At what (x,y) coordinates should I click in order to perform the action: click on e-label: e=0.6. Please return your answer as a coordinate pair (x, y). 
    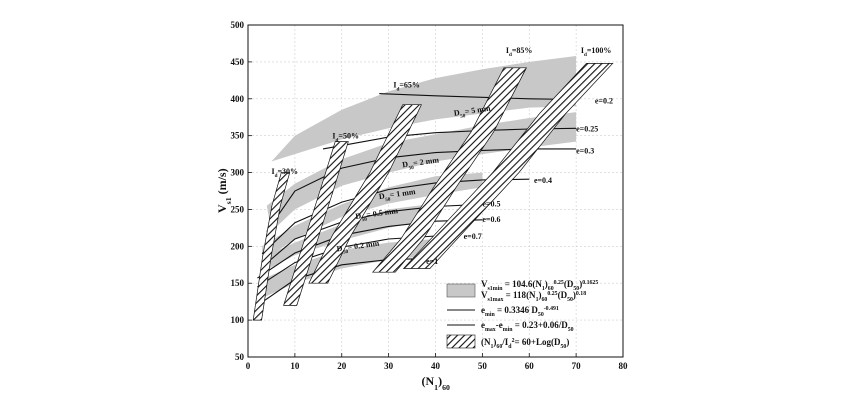
    Looking at the image, I should click on (491, 219).